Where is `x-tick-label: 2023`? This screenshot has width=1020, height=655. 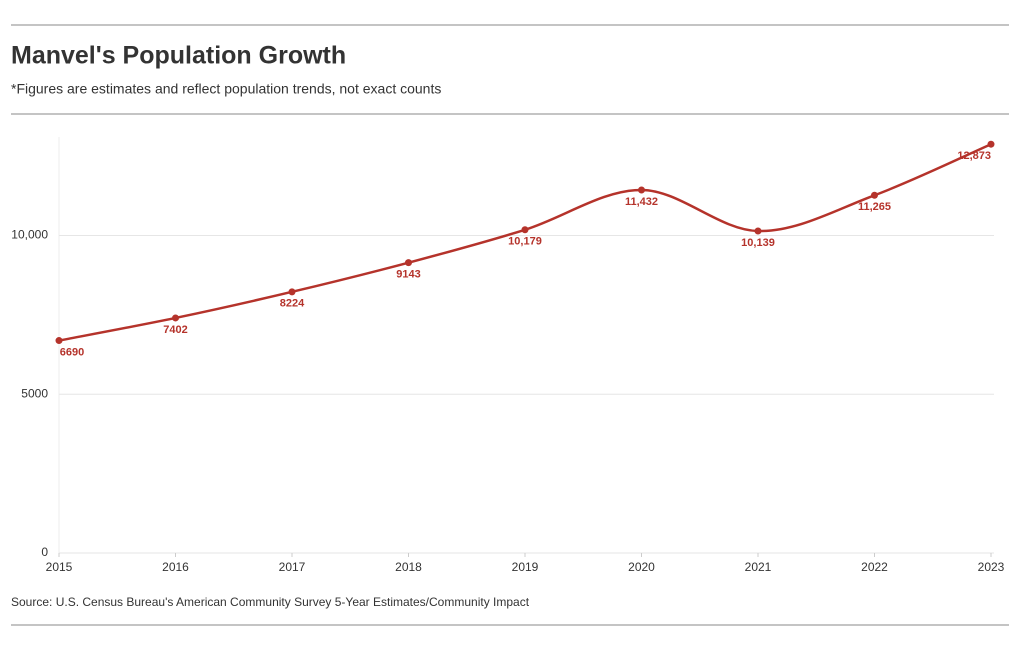
x-tick-label: 2023 is located at coordinates (991, 567).